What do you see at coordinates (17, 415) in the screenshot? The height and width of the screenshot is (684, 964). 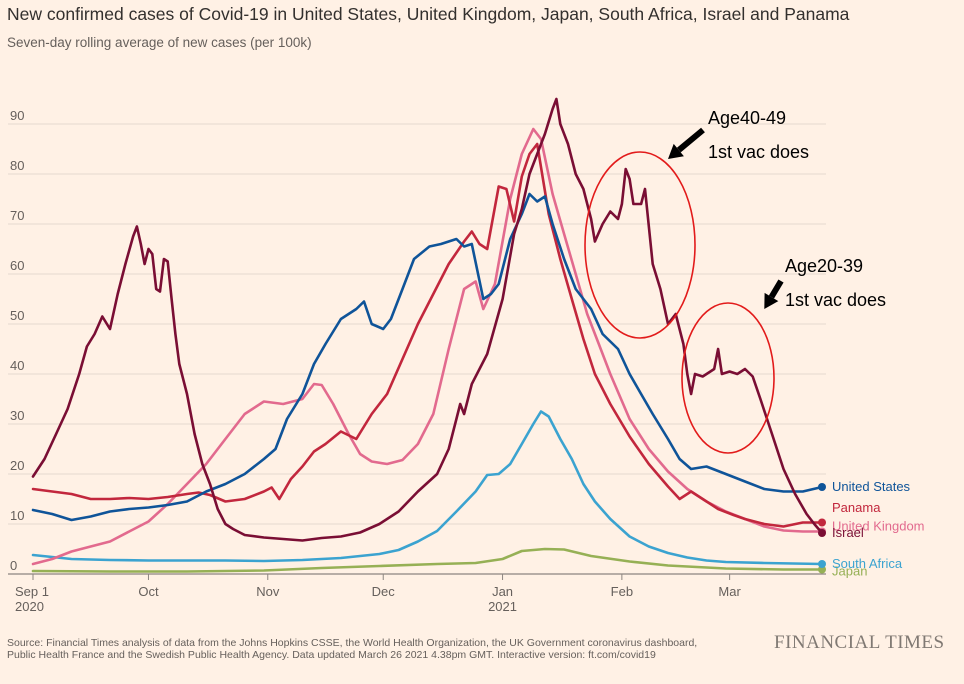 I see `y-tick-label: 30` at bounding box center [17, 415].